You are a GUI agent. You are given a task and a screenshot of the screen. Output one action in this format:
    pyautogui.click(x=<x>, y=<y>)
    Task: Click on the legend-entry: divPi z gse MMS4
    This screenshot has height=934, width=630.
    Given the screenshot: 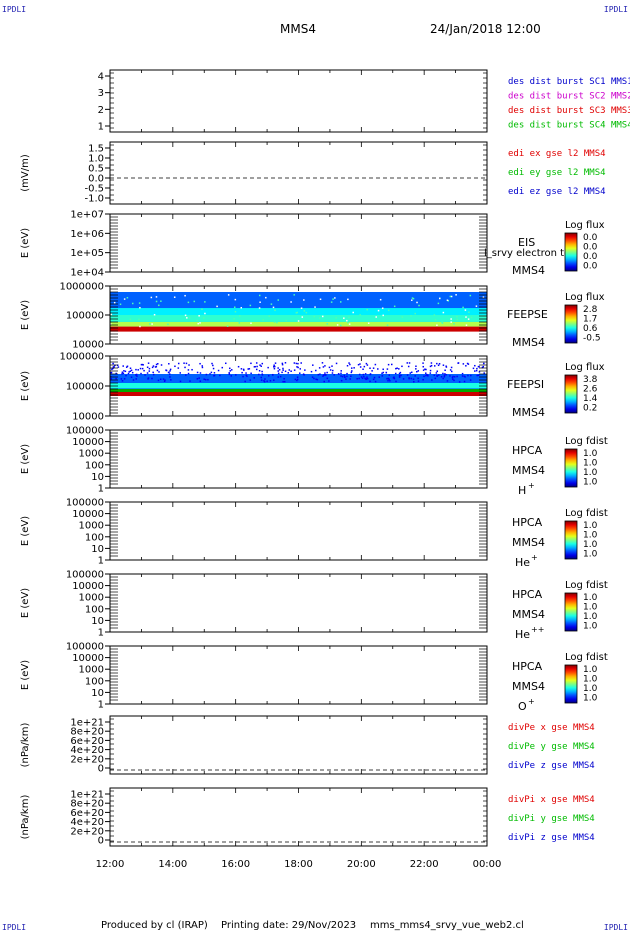 What is the action you would take?
    pyautogui.click(x=551, y=838)
    